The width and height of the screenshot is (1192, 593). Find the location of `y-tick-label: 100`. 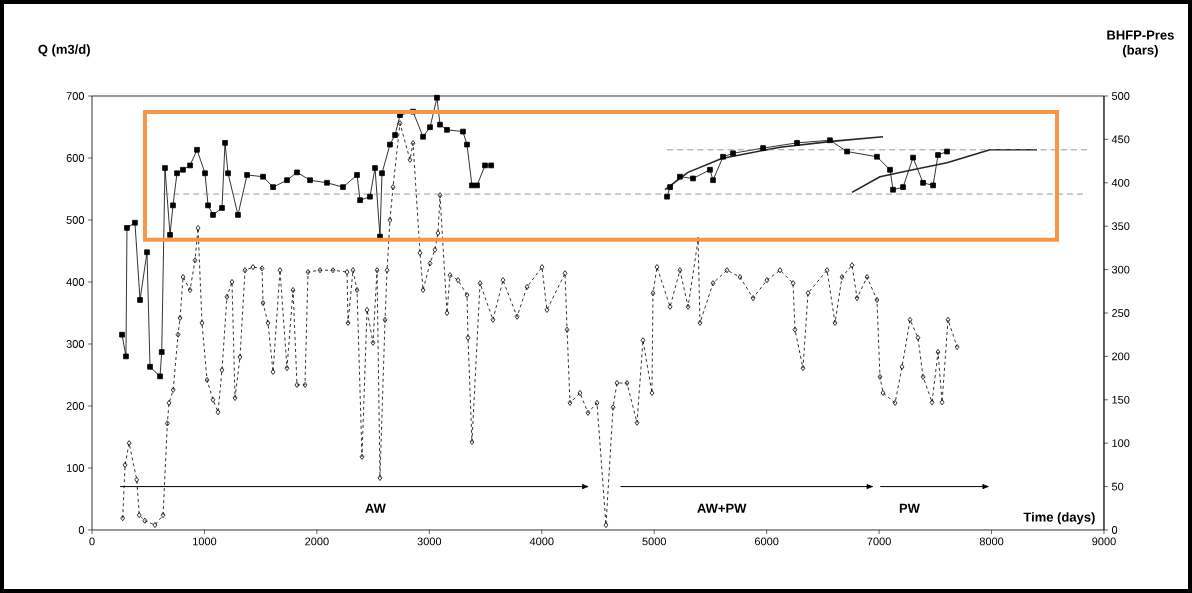

y-tick-label: 100 is located at coordinates (75, 468).